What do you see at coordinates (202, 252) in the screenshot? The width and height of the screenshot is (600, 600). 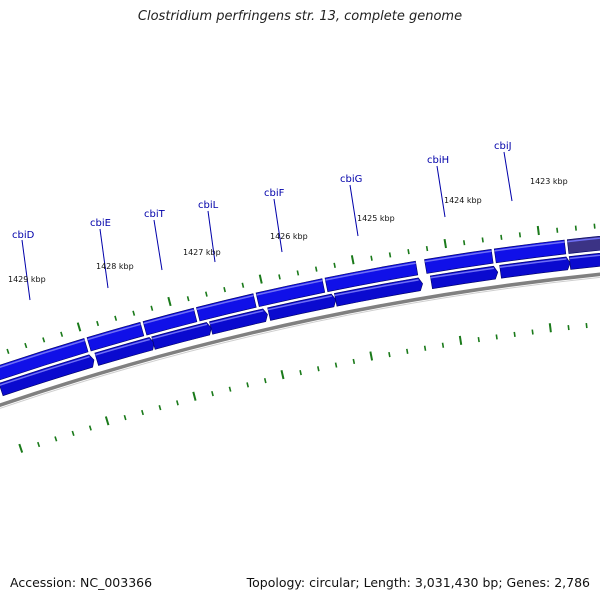 I see `kbp-label-1427: 1427 kbp` at bounding box center [202, 252].